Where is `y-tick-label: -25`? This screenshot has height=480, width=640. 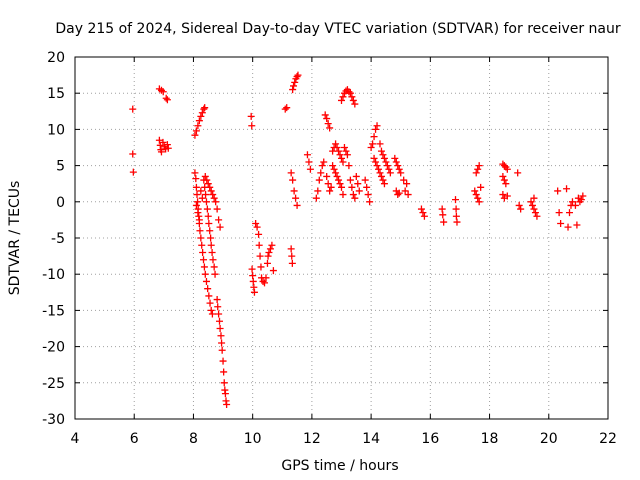 y-tick-label: -25 is located at coordinates (53, 384).